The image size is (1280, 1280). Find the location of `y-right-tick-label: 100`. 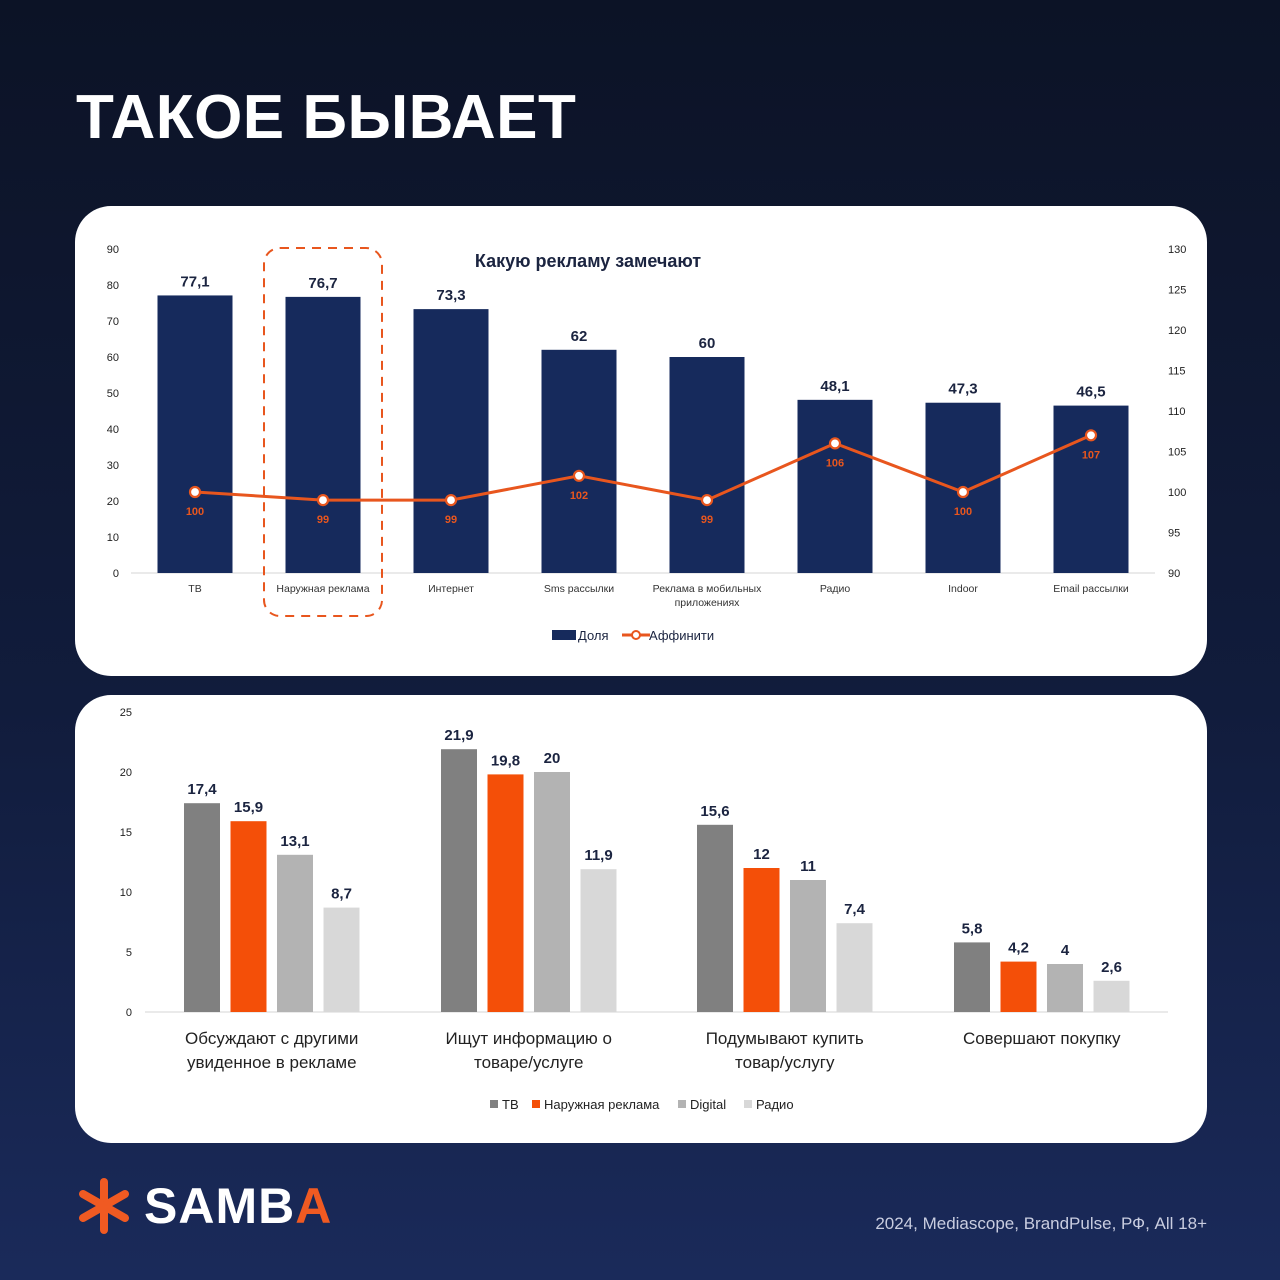

y-right-tick-label: 100 is located at coordinates (1177, 493).